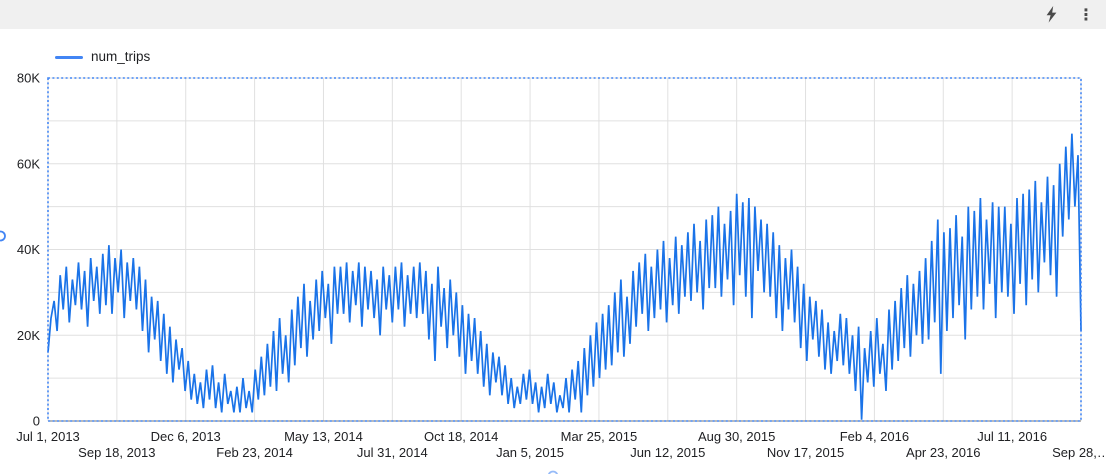  Describe the element at coordinates (28, 249) in the screenshot. I see `y-tick-label: 40K` at that location.